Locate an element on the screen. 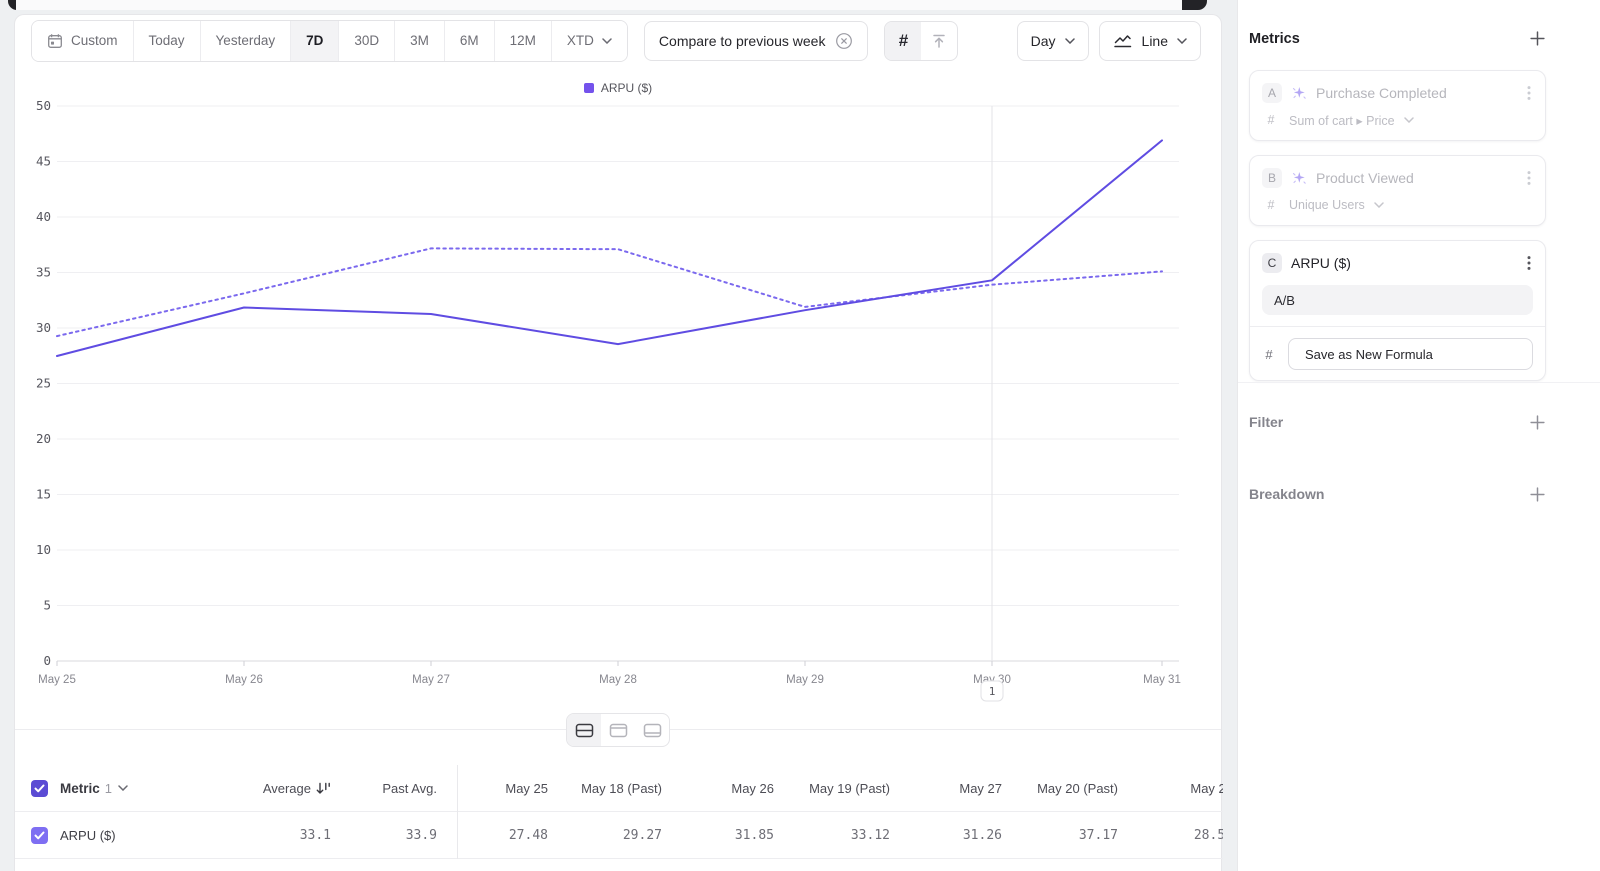  layout-table-only-button is located at coordinates (652, 730).